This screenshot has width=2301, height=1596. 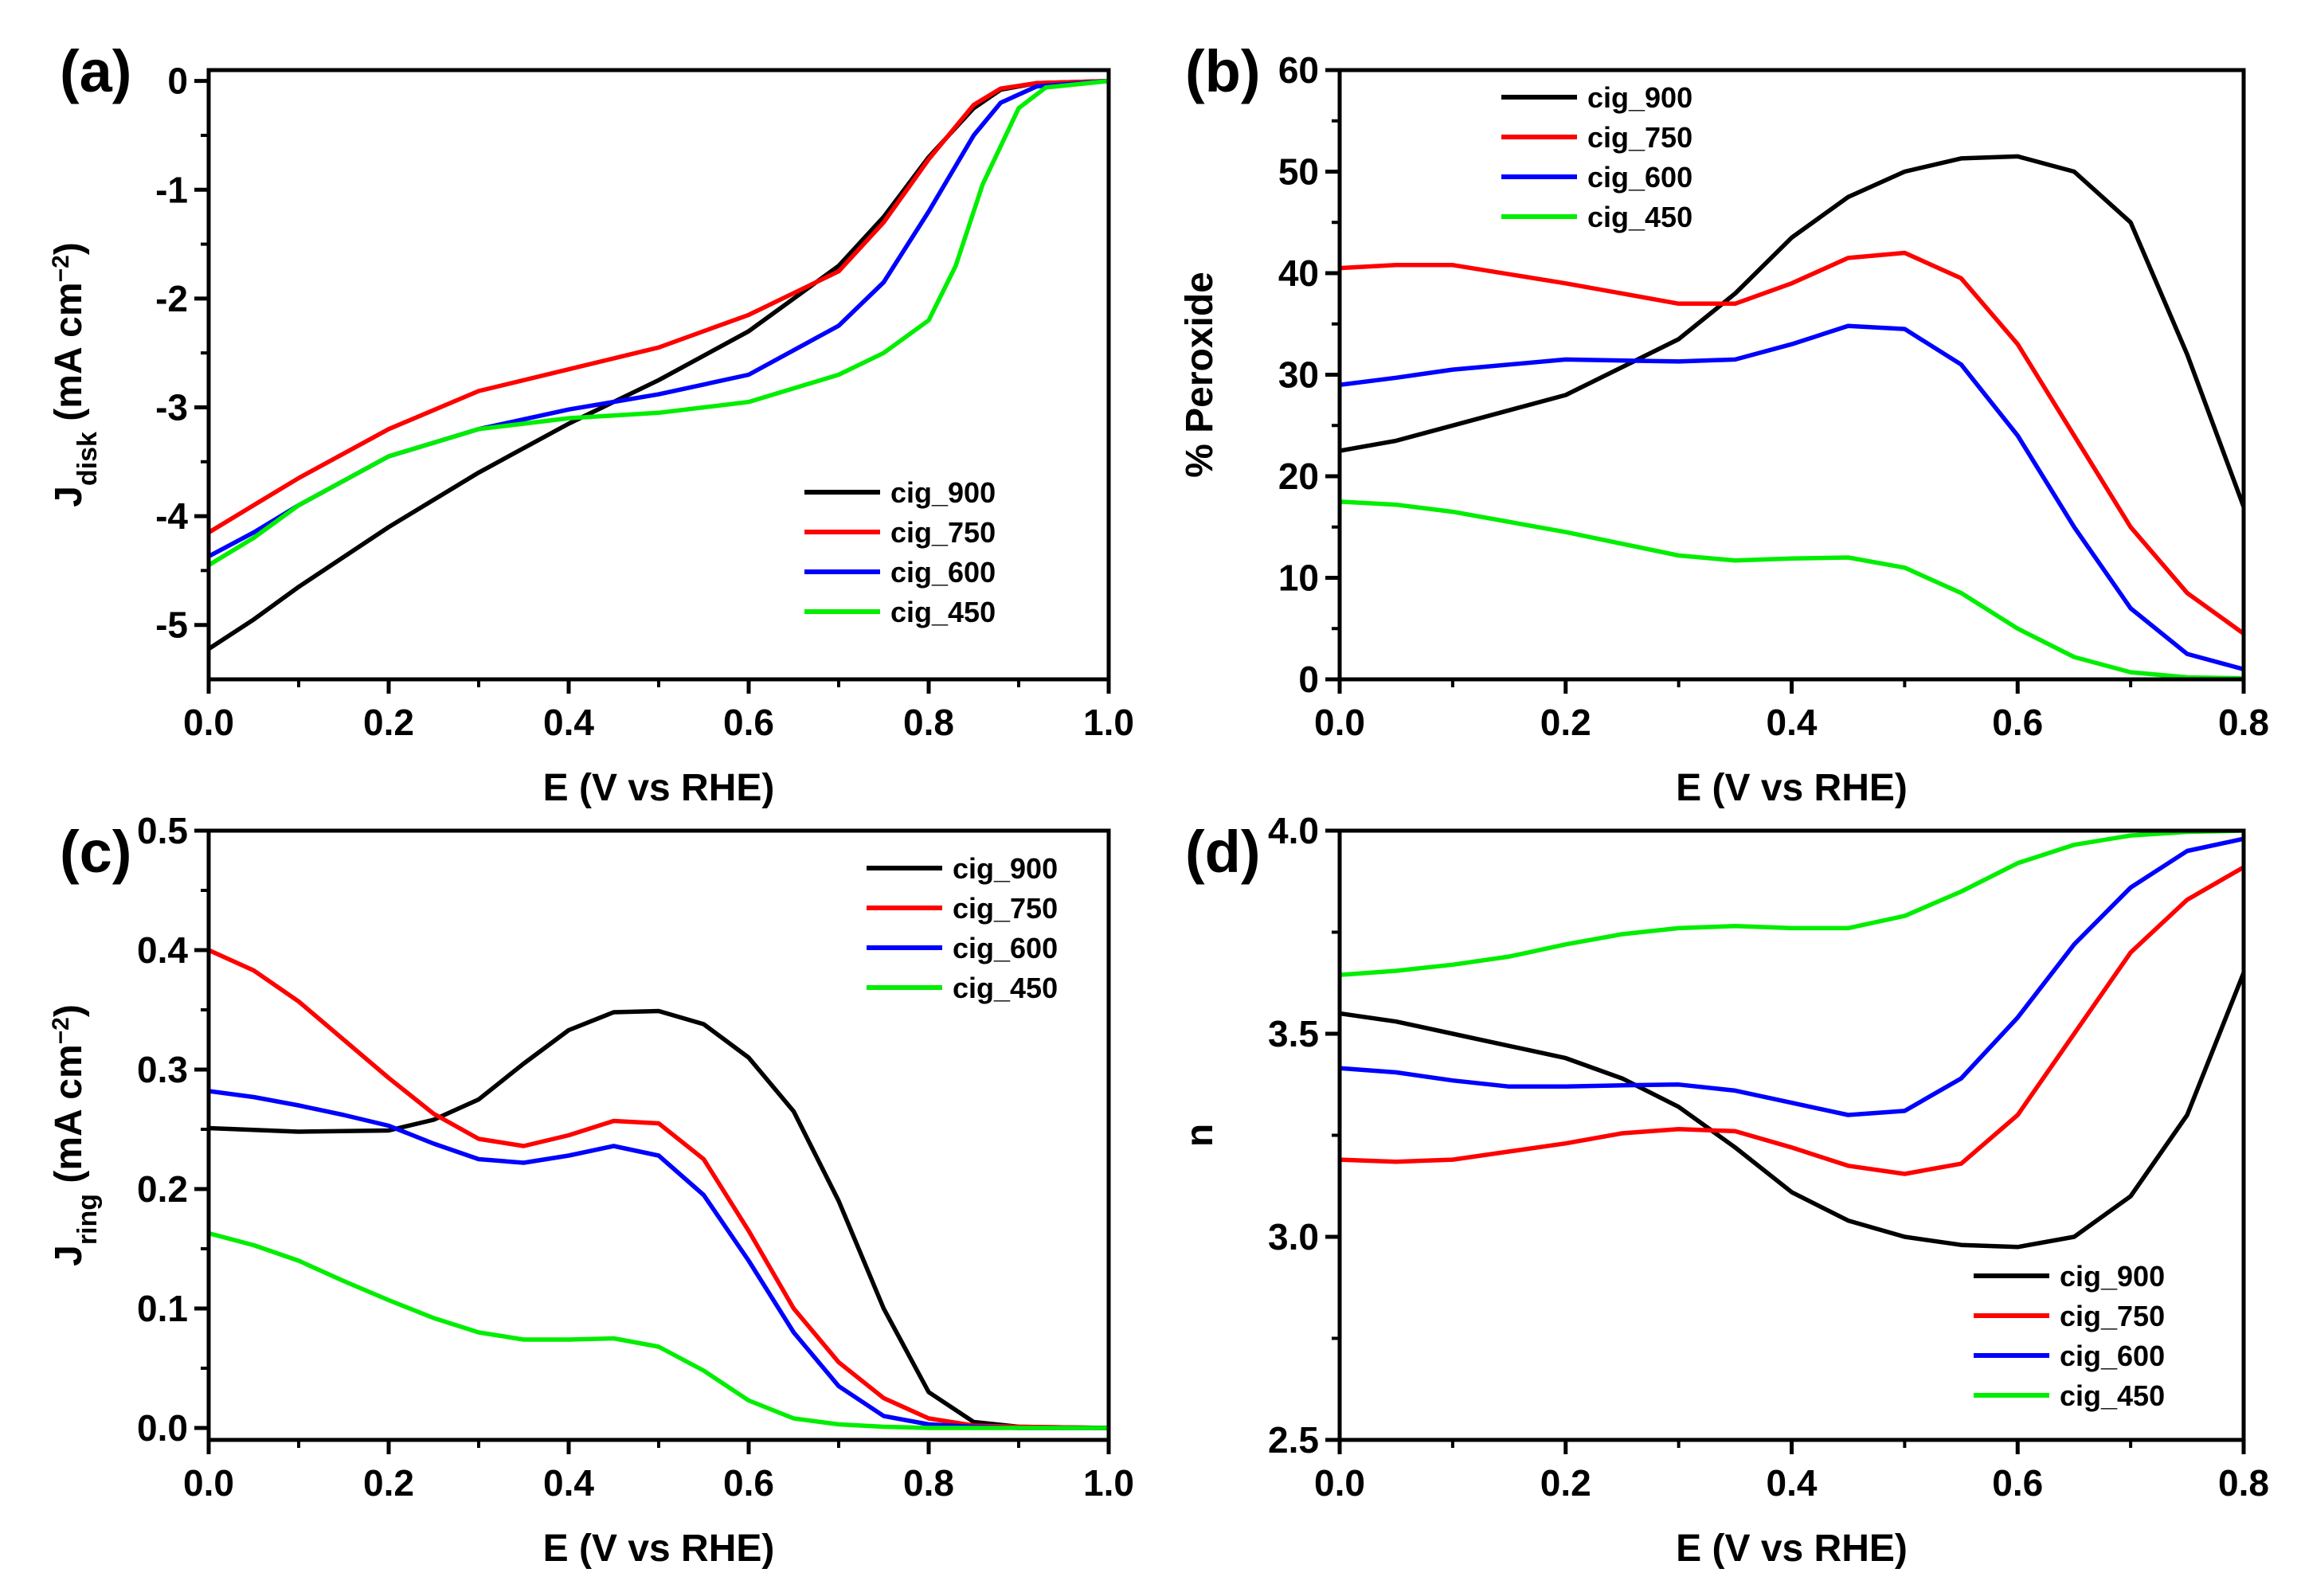 What do you see at coordinates (162, 830) in the screenshot?
I see `y-tick-label: 0.5` at bounding box center [162, 830].